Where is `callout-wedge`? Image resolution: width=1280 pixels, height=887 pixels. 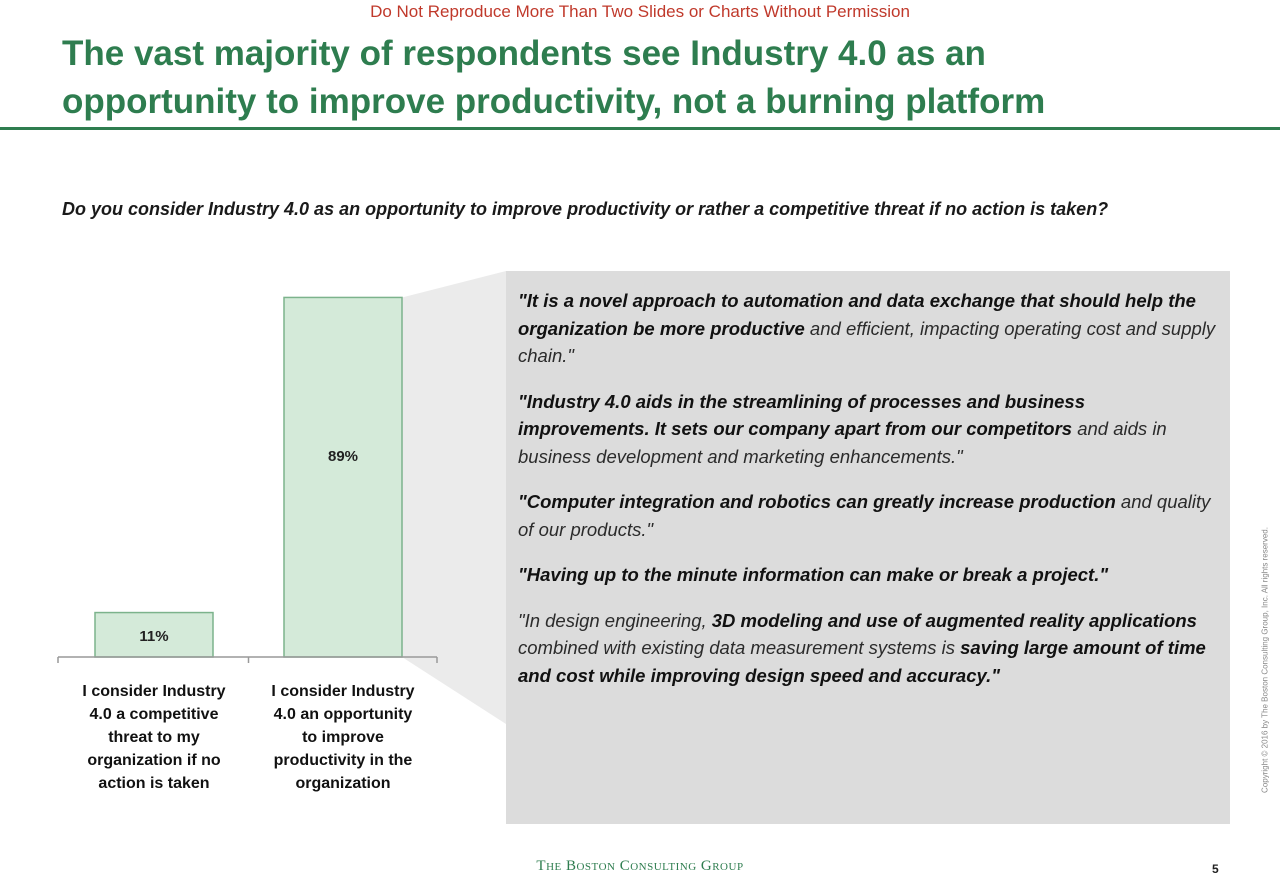
callout-wedge is located at coordinates (454, 497).